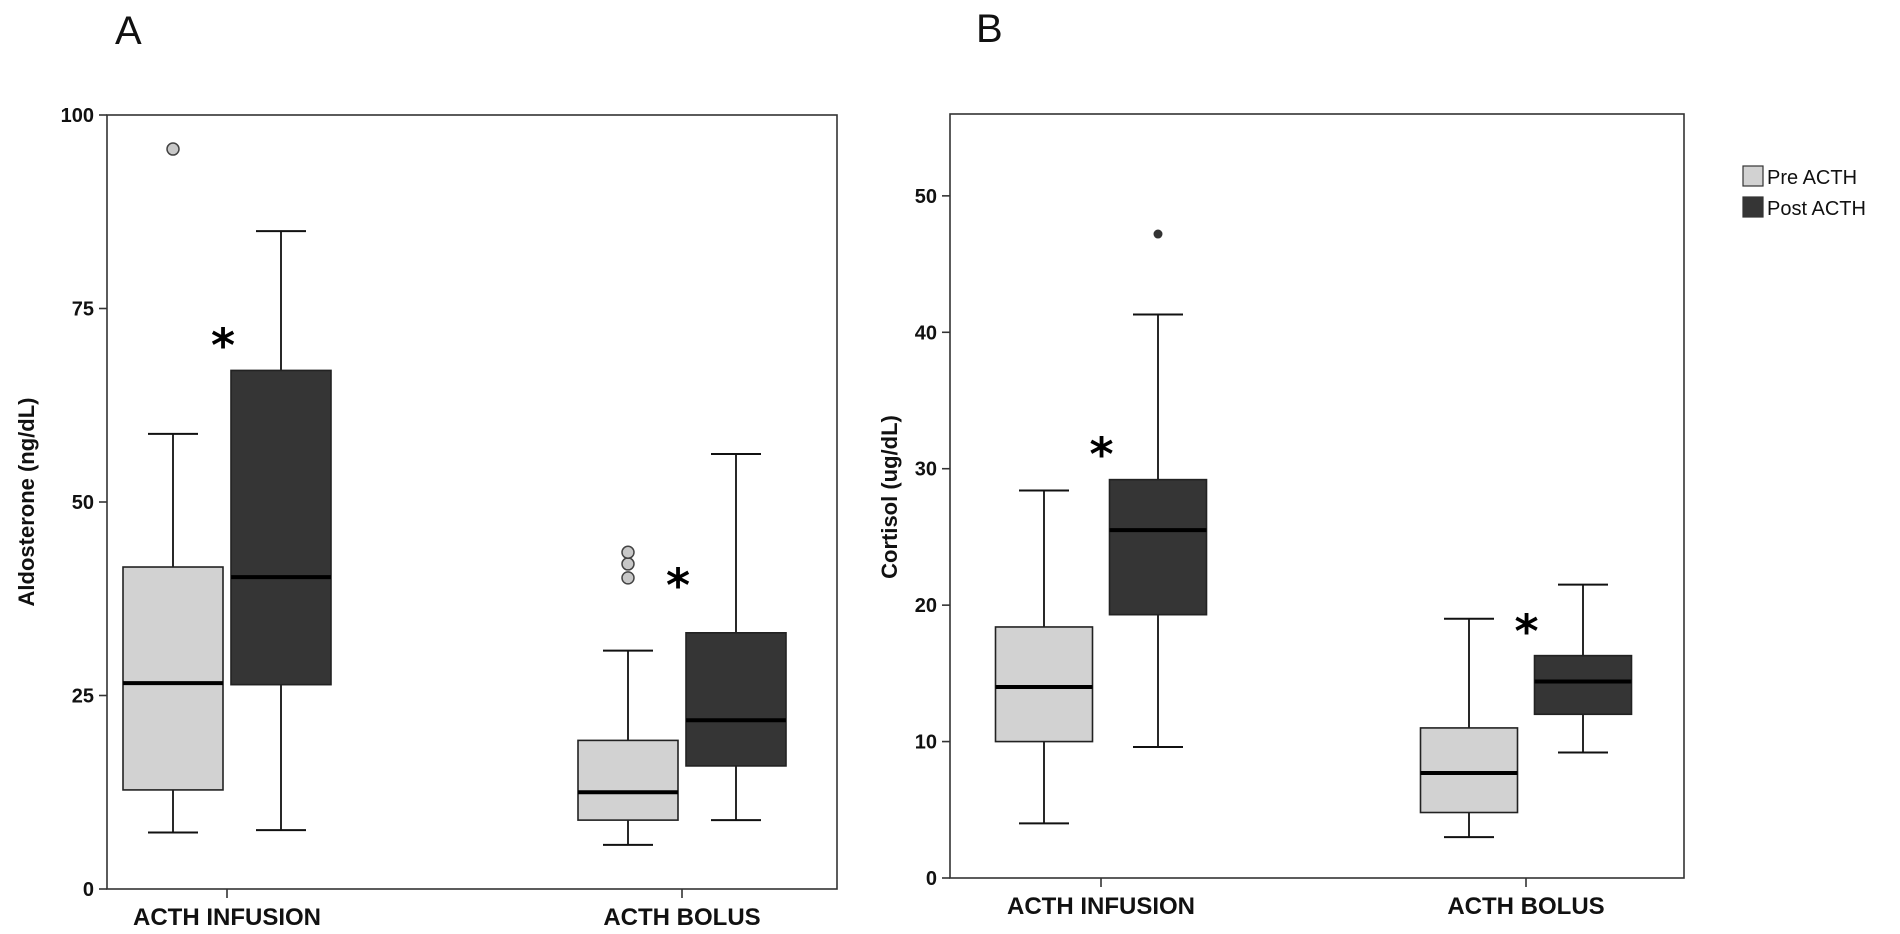  Describe the element at coordinates (128, 31) in the screenshot. I see `panel-a-letter: A` at that location.